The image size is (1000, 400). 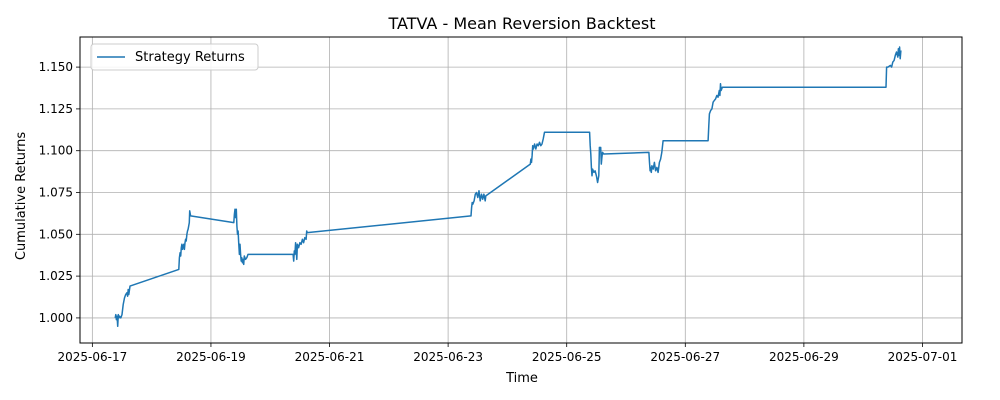 I want to click on y-axis-label: Cumulative Returns, so click(x=21, y=196).